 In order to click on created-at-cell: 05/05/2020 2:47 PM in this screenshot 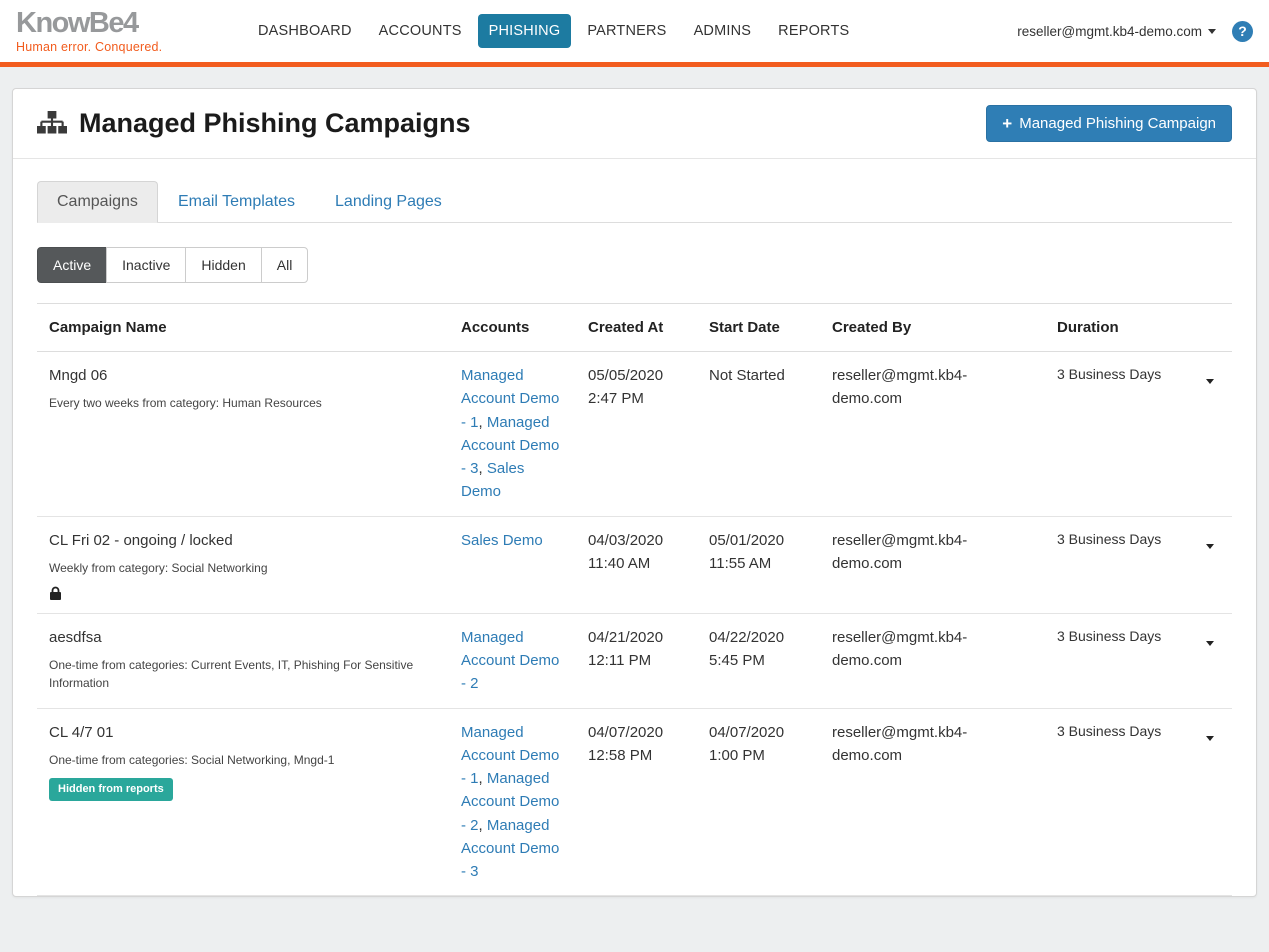, I will do `click(636, 434)`.